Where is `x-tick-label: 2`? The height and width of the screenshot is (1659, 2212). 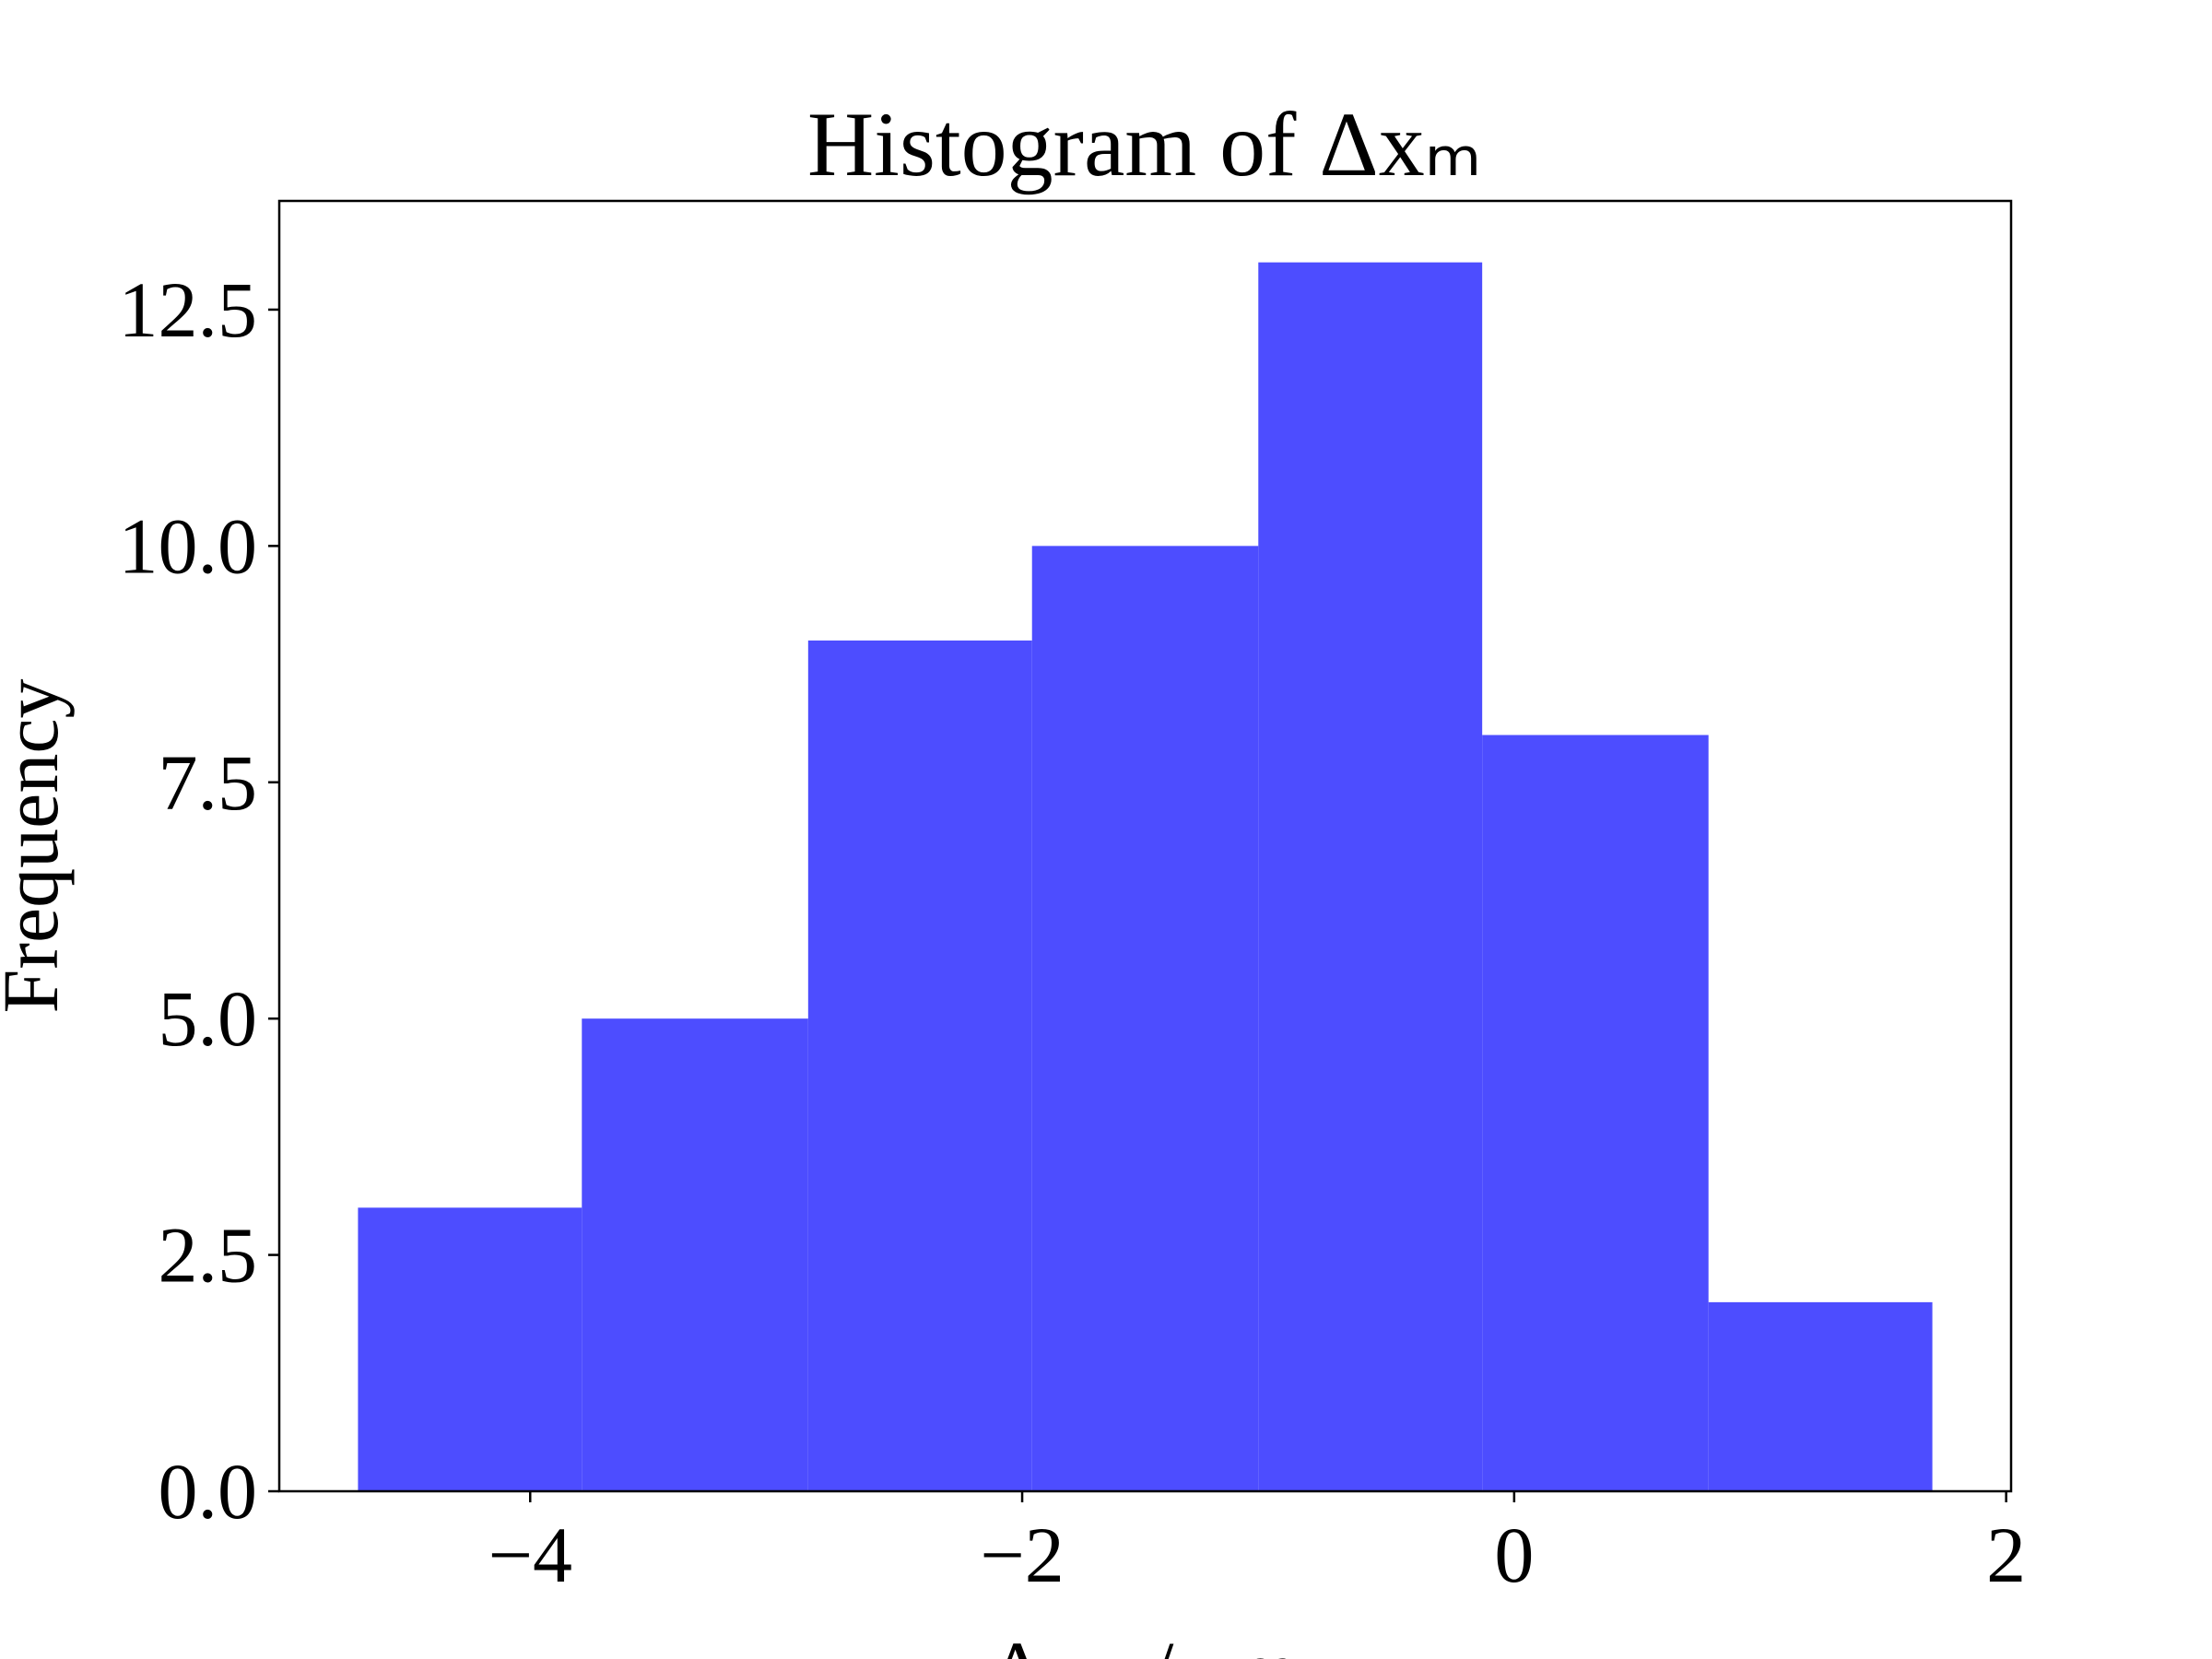 x-tick-label: 2 is located at coordinates (2006, 1555).